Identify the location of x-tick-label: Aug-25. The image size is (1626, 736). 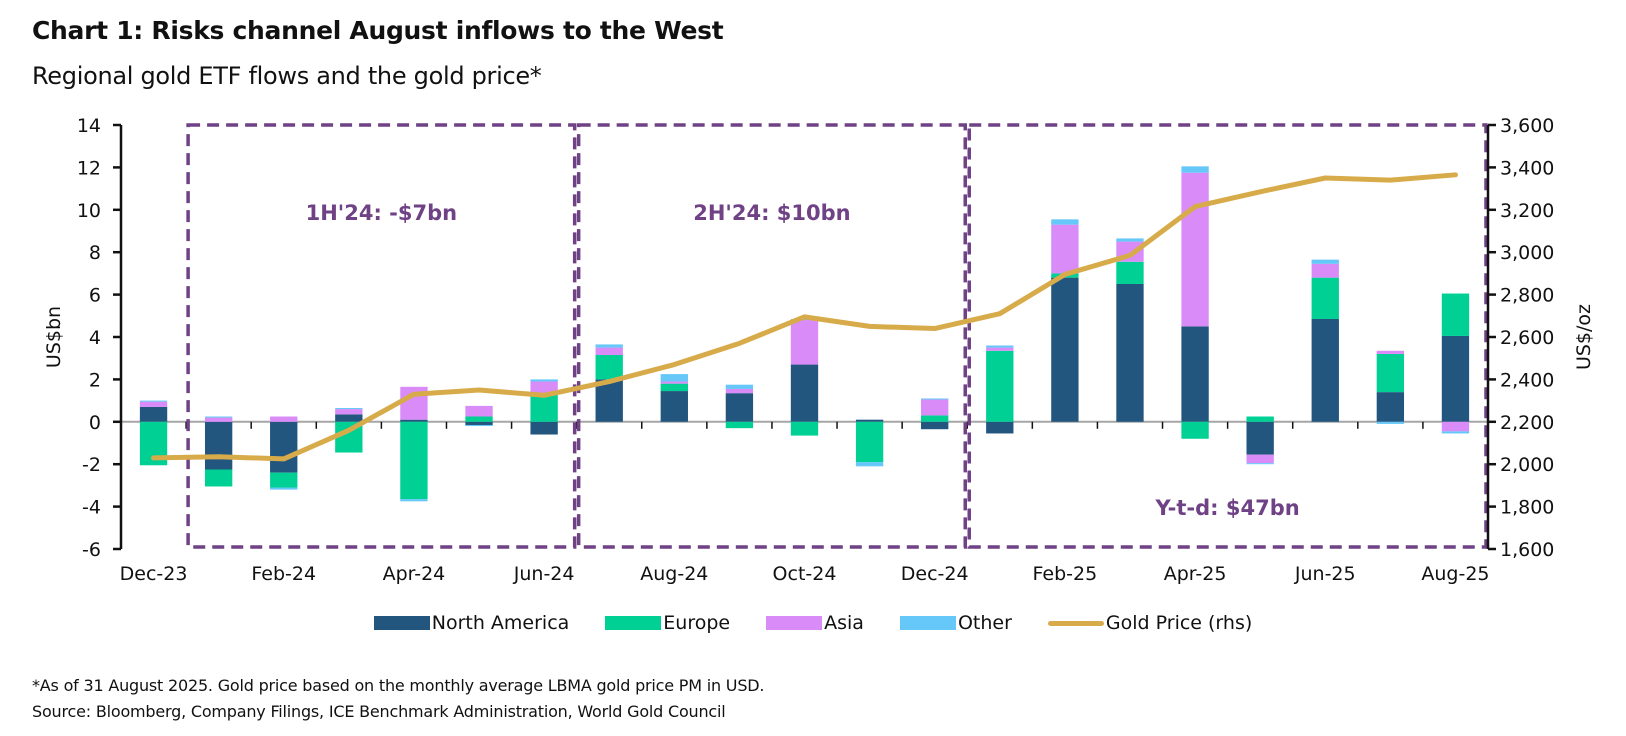
(1455, 574).